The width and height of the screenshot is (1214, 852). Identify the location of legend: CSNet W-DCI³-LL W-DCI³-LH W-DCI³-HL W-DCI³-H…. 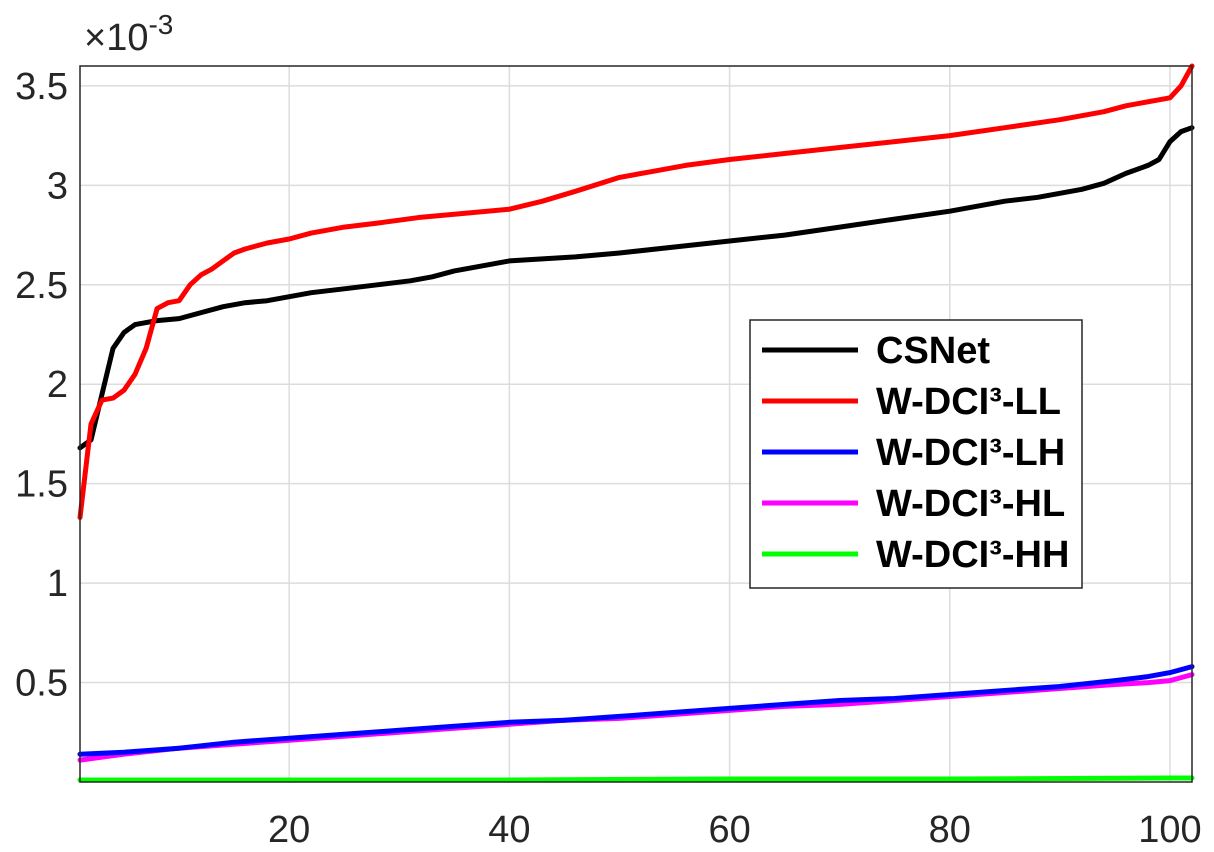
(916, 454).